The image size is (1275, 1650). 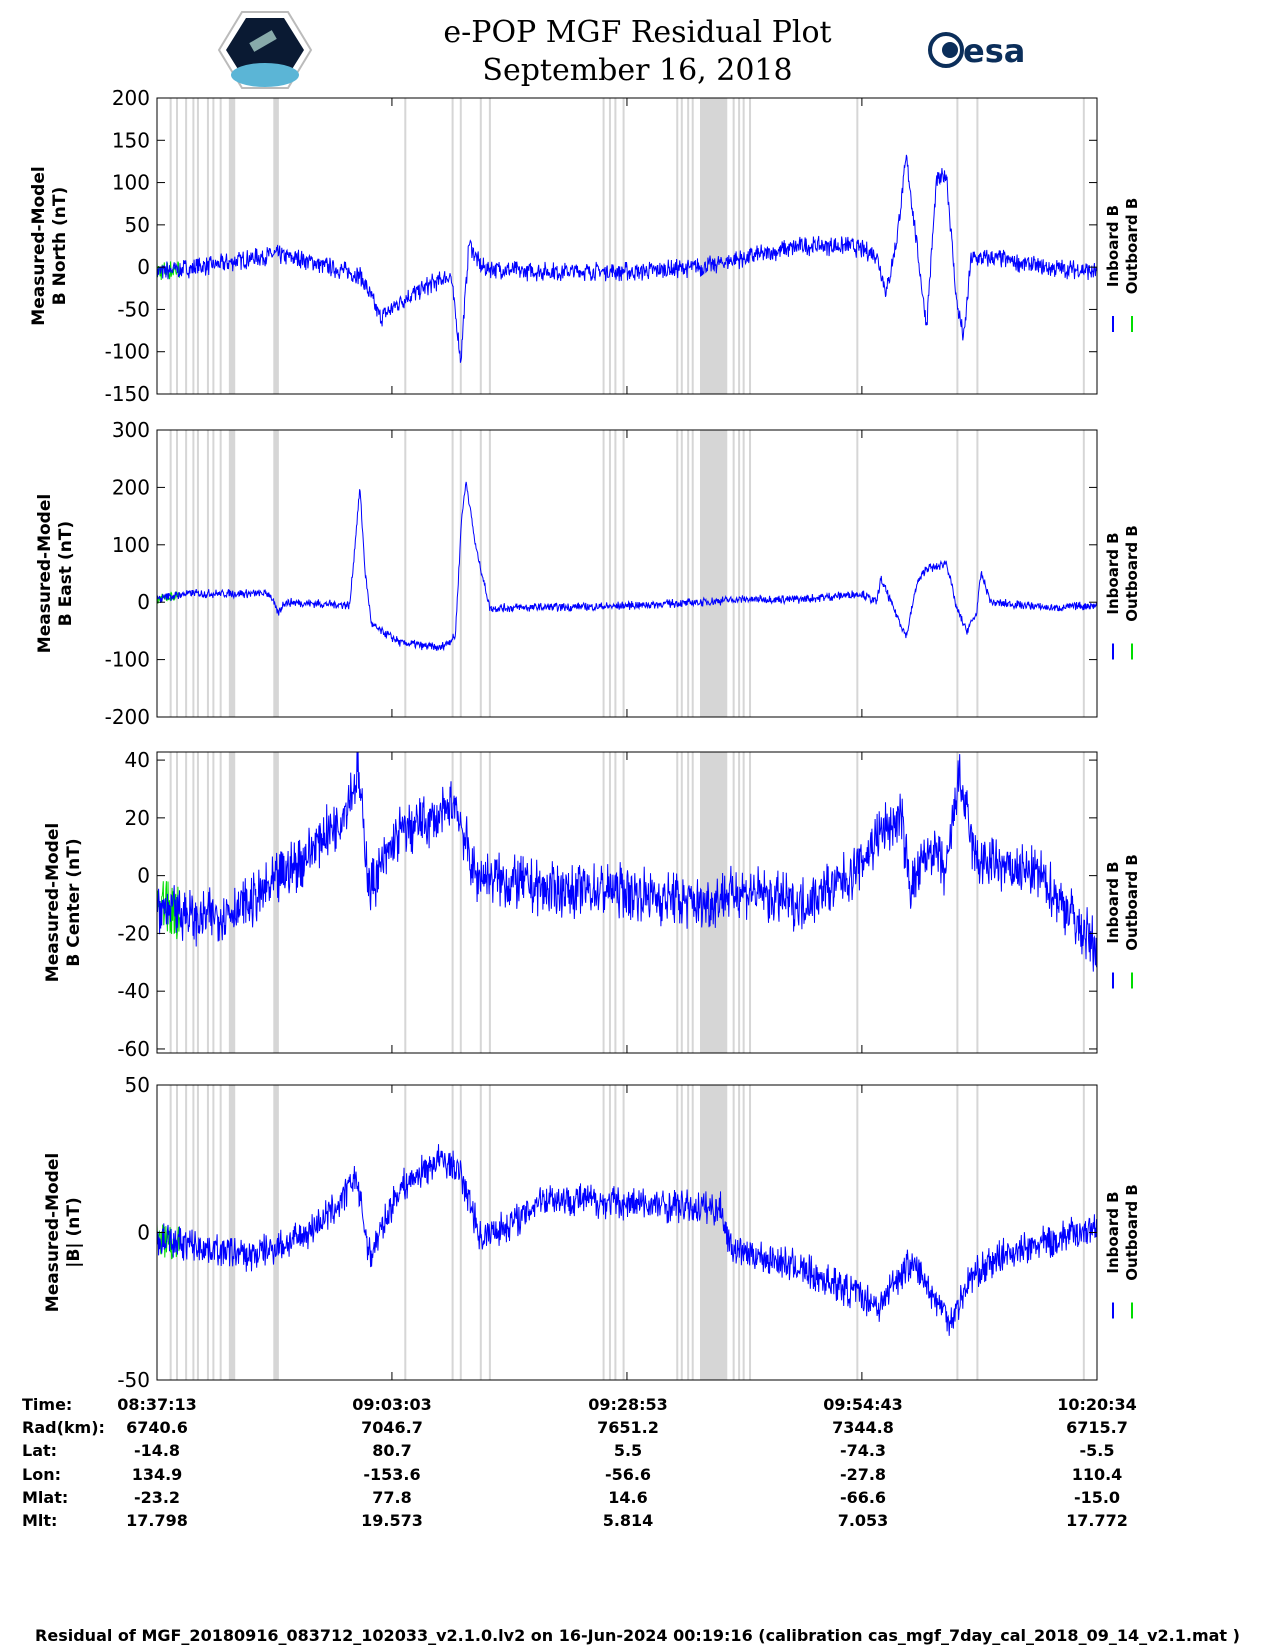 I want to click on y-tick-label: 100, so click(x=131, y=183).